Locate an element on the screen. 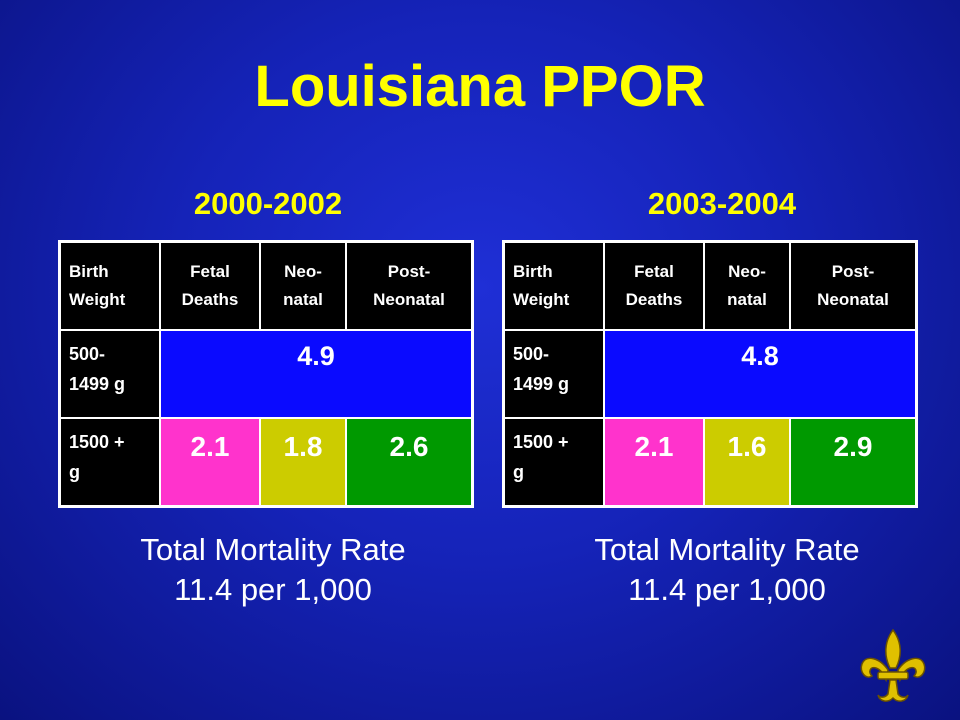  total-mortality-right: Total Mortality Rate 11.4 per 1,000 is located at coordinates (727, 570).